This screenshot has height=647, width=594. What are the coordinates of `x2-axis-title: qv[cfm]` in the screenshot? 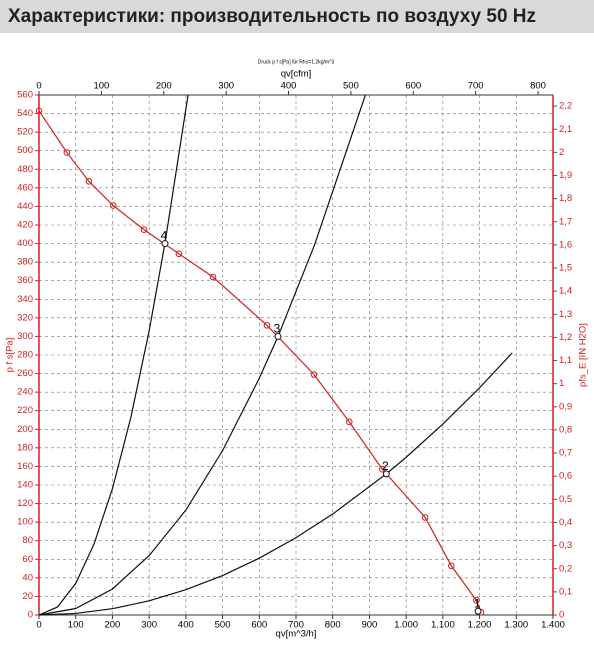 It's located at (296, 74).